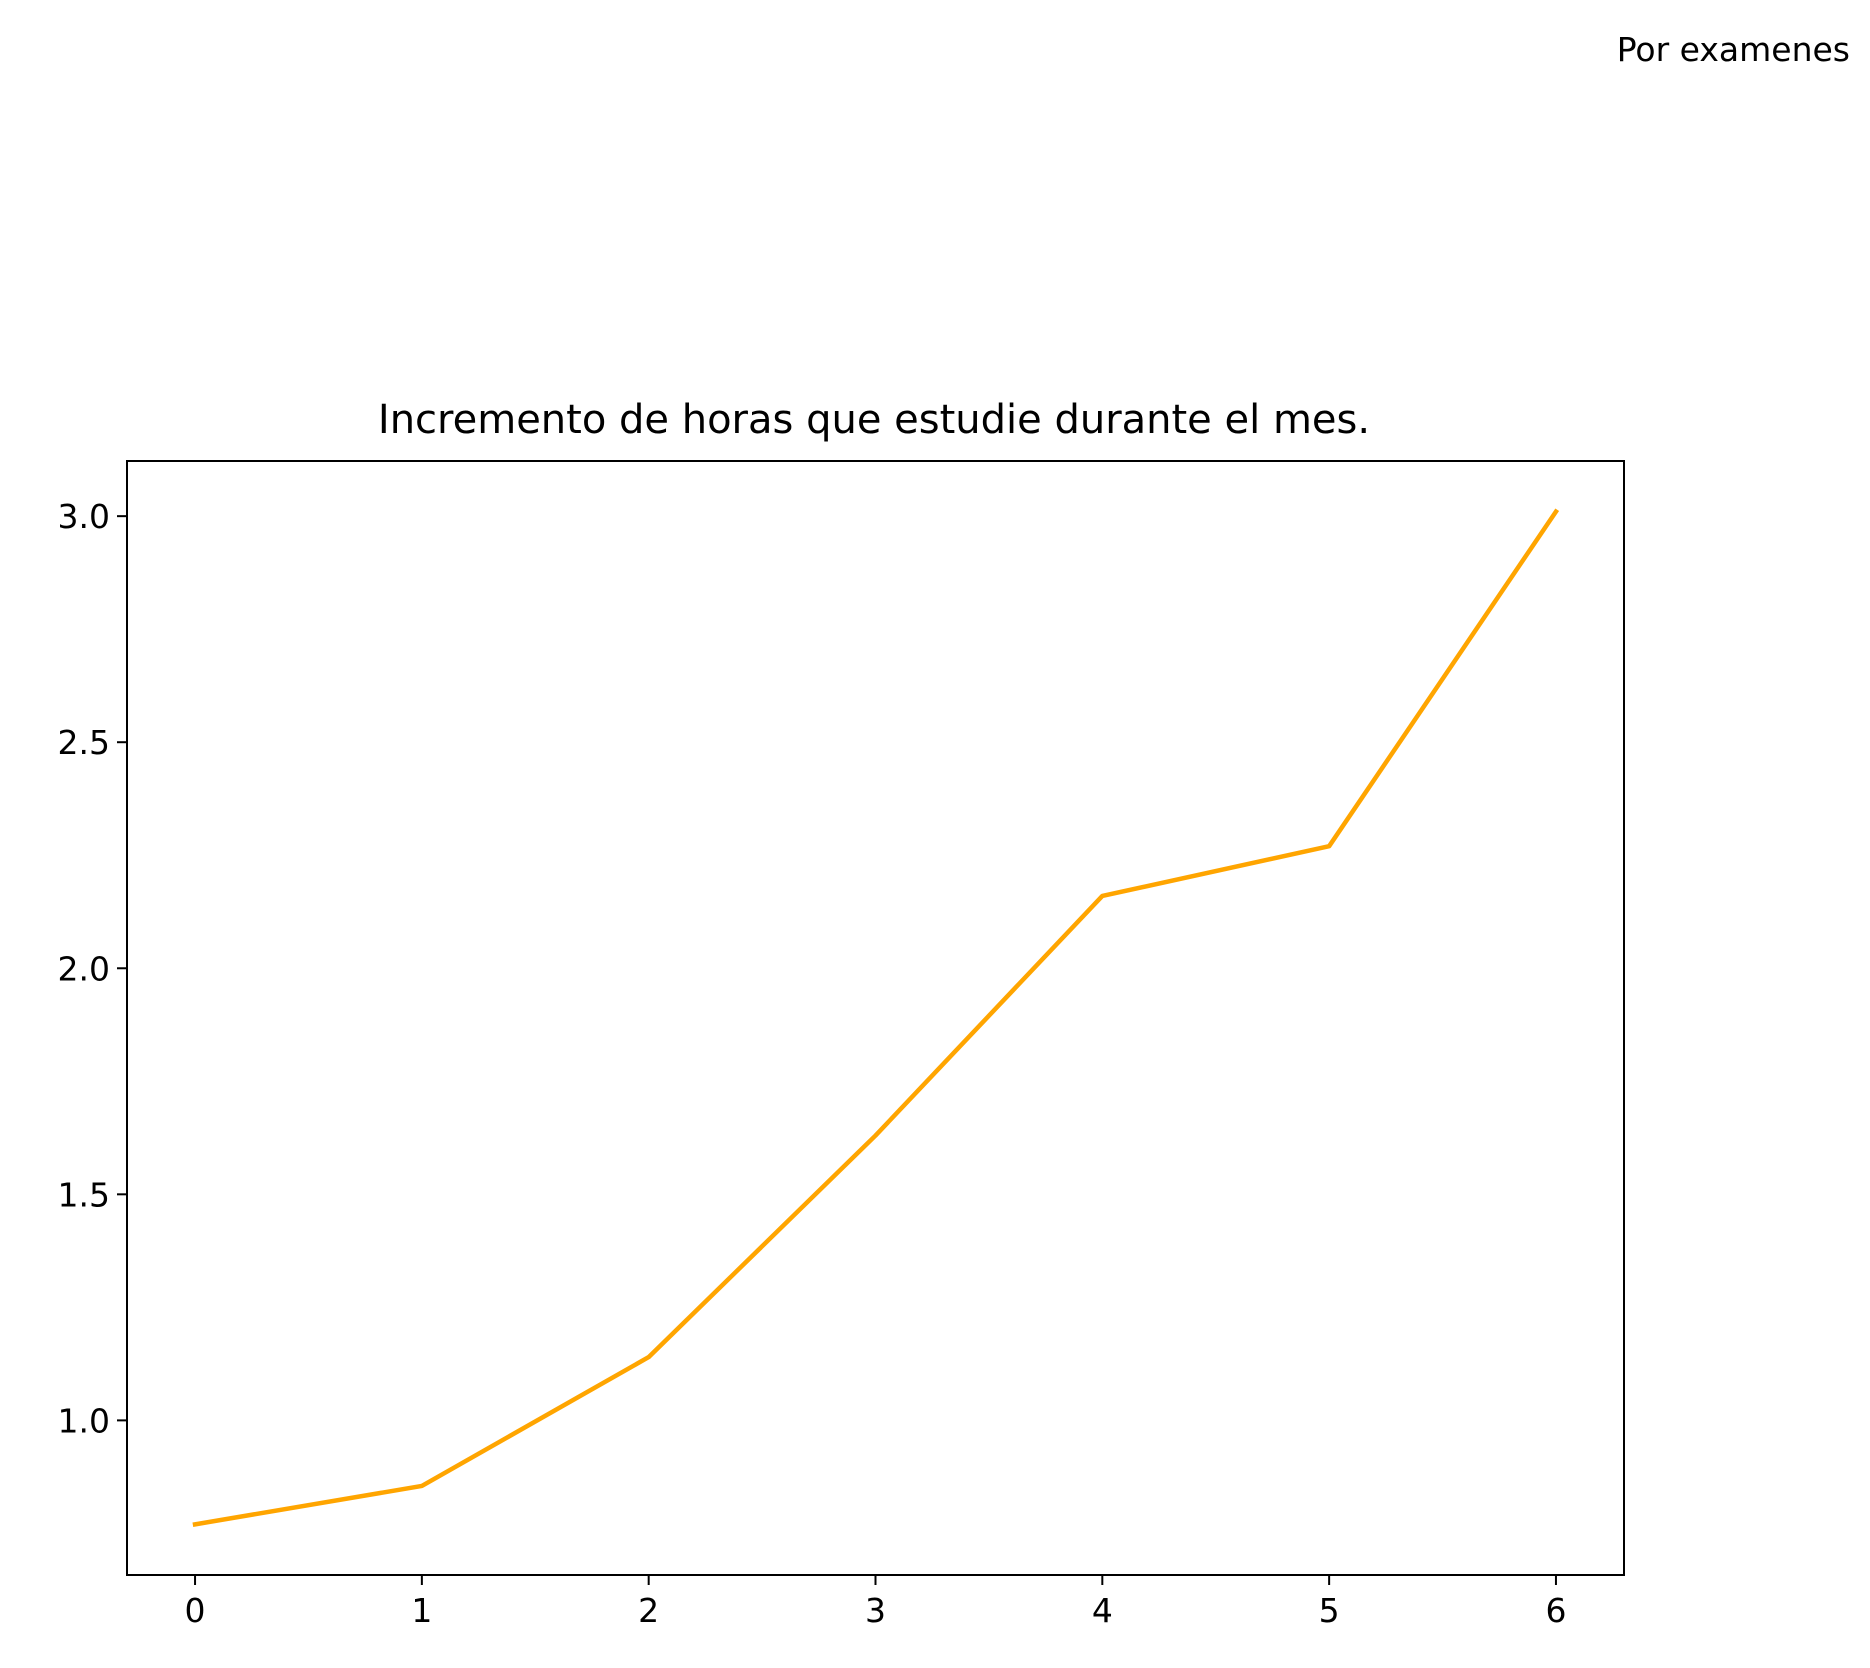  Describe the element at coordinates (875, 1610) in the screenshot. I see `x-tick-label: 3` at that location.